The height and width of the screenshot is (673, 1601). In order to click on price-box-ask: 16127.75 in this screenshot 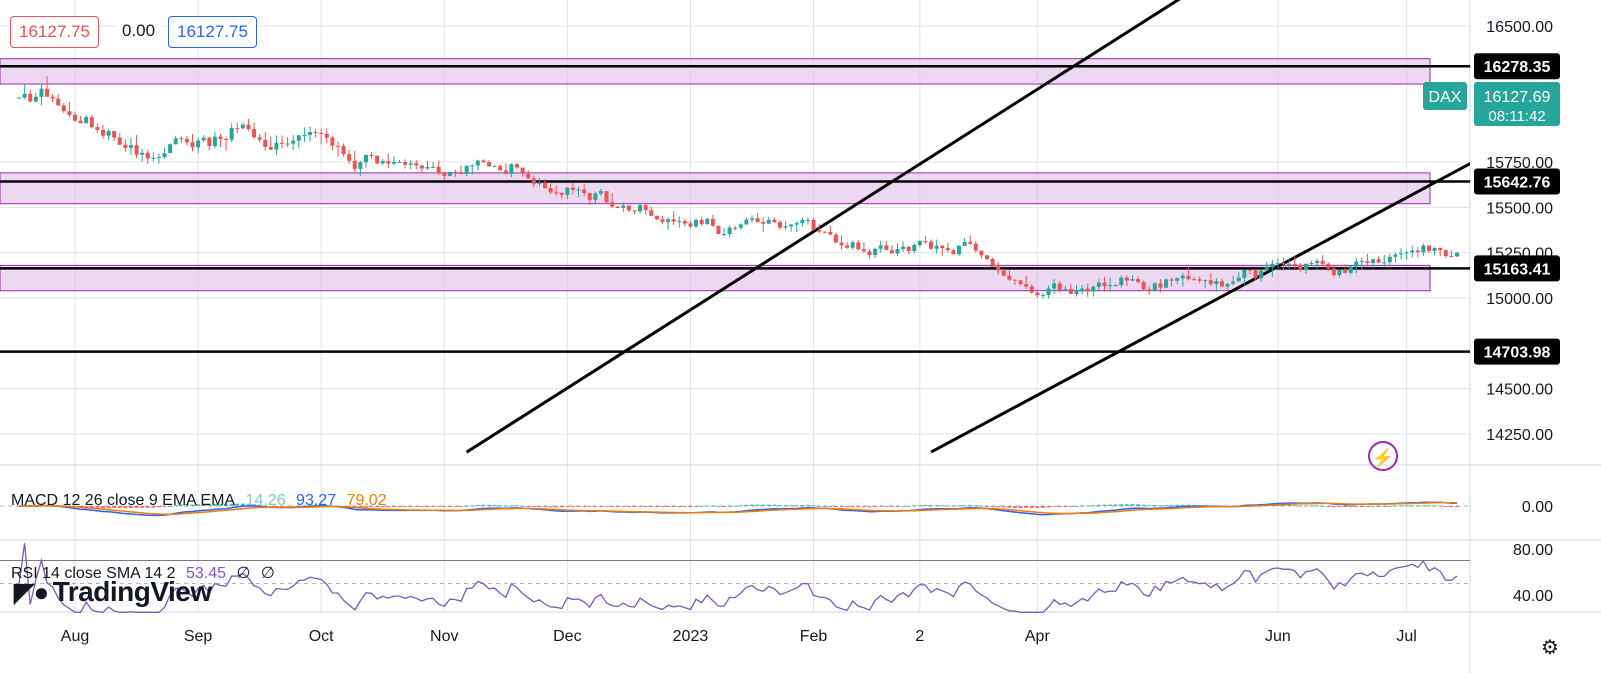, I will do `click(212, 32)`.